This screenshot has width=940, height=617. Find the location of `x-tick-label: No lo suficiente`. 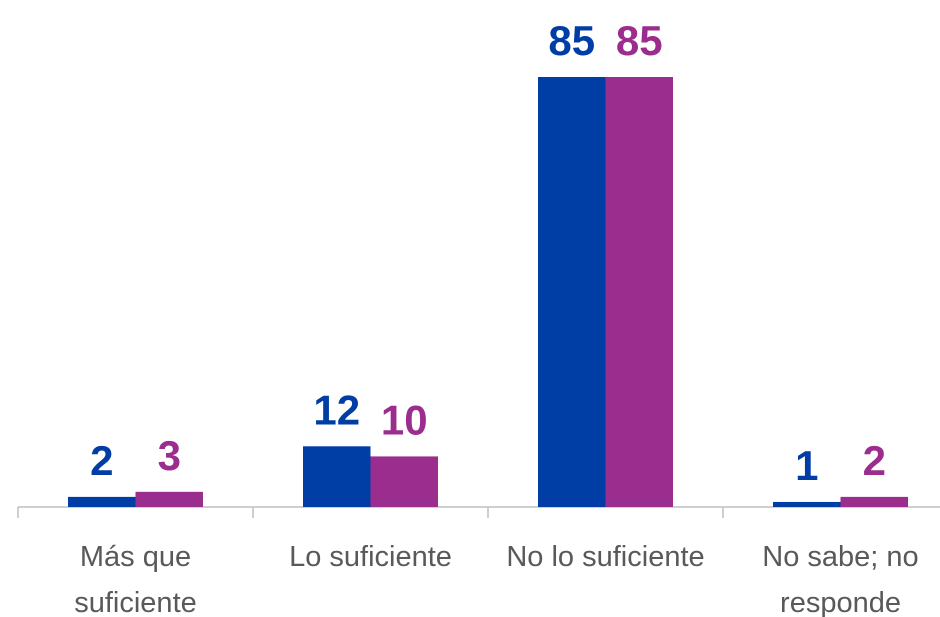

x-tick-label: No lo suficiente is located at coordinates (605, 557).